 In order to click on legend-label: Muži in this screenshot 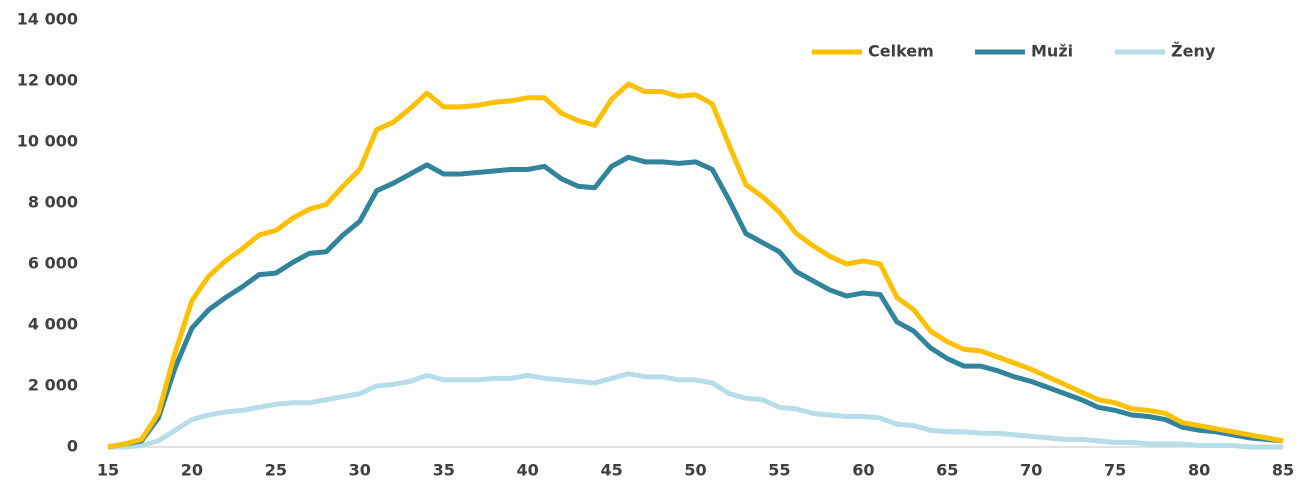, I will do `click(1052, 51)`.